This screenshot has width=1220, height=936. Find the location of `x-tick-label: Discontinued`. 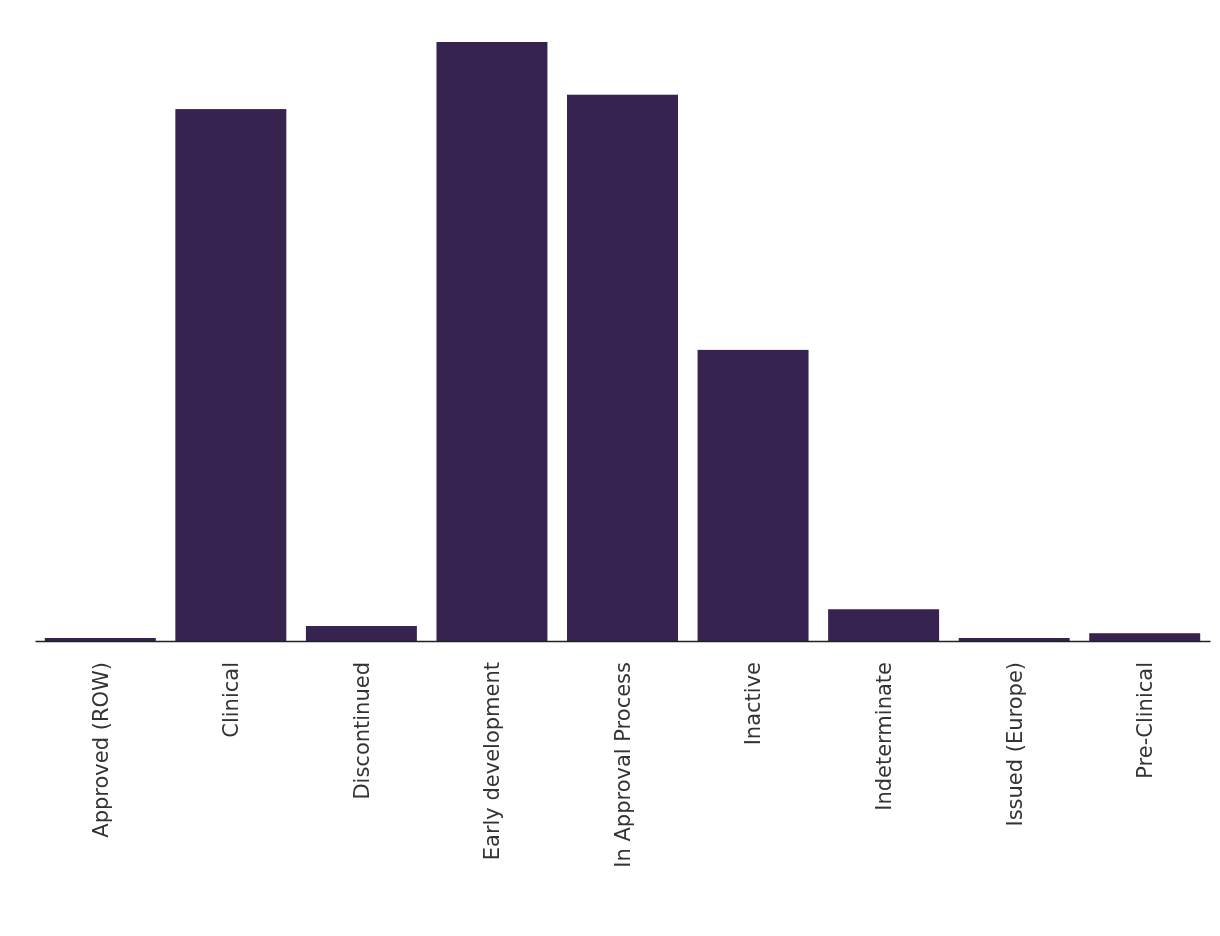

x-tick-label: Discontinued is located at coordinates (361, 731).